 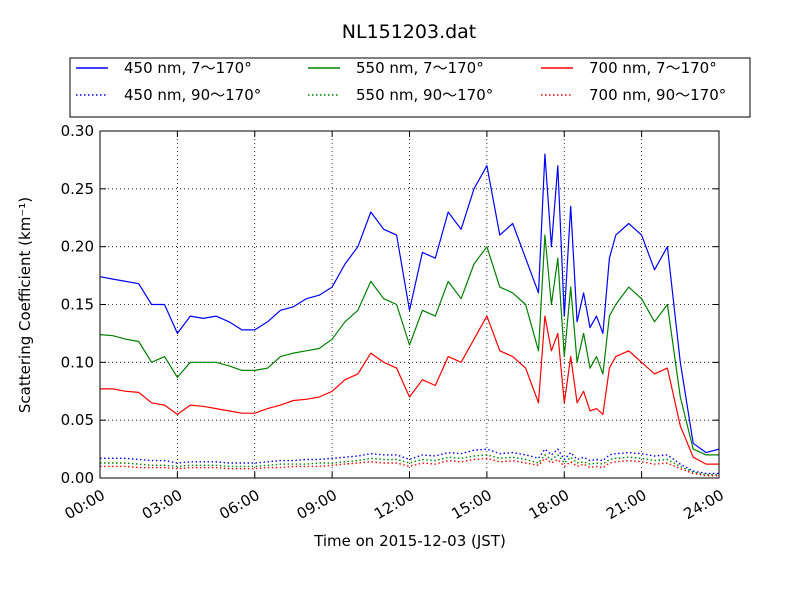 What do you see at coordinates (626, 504) in the screenshot?
I see `x-tick-label: 21:00` at bounding box center [626, 504].